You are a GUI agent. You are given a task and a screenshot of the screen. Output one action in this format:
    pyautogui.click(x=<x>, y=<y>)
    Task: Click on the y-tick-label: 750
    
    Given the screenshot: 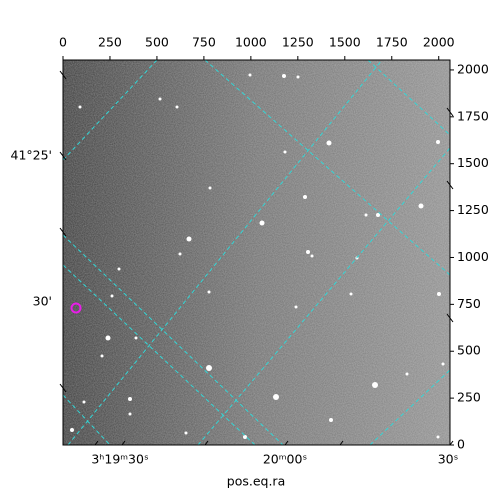 What is the action you would take?
    pyautogui.click(x=469, y=303)
    